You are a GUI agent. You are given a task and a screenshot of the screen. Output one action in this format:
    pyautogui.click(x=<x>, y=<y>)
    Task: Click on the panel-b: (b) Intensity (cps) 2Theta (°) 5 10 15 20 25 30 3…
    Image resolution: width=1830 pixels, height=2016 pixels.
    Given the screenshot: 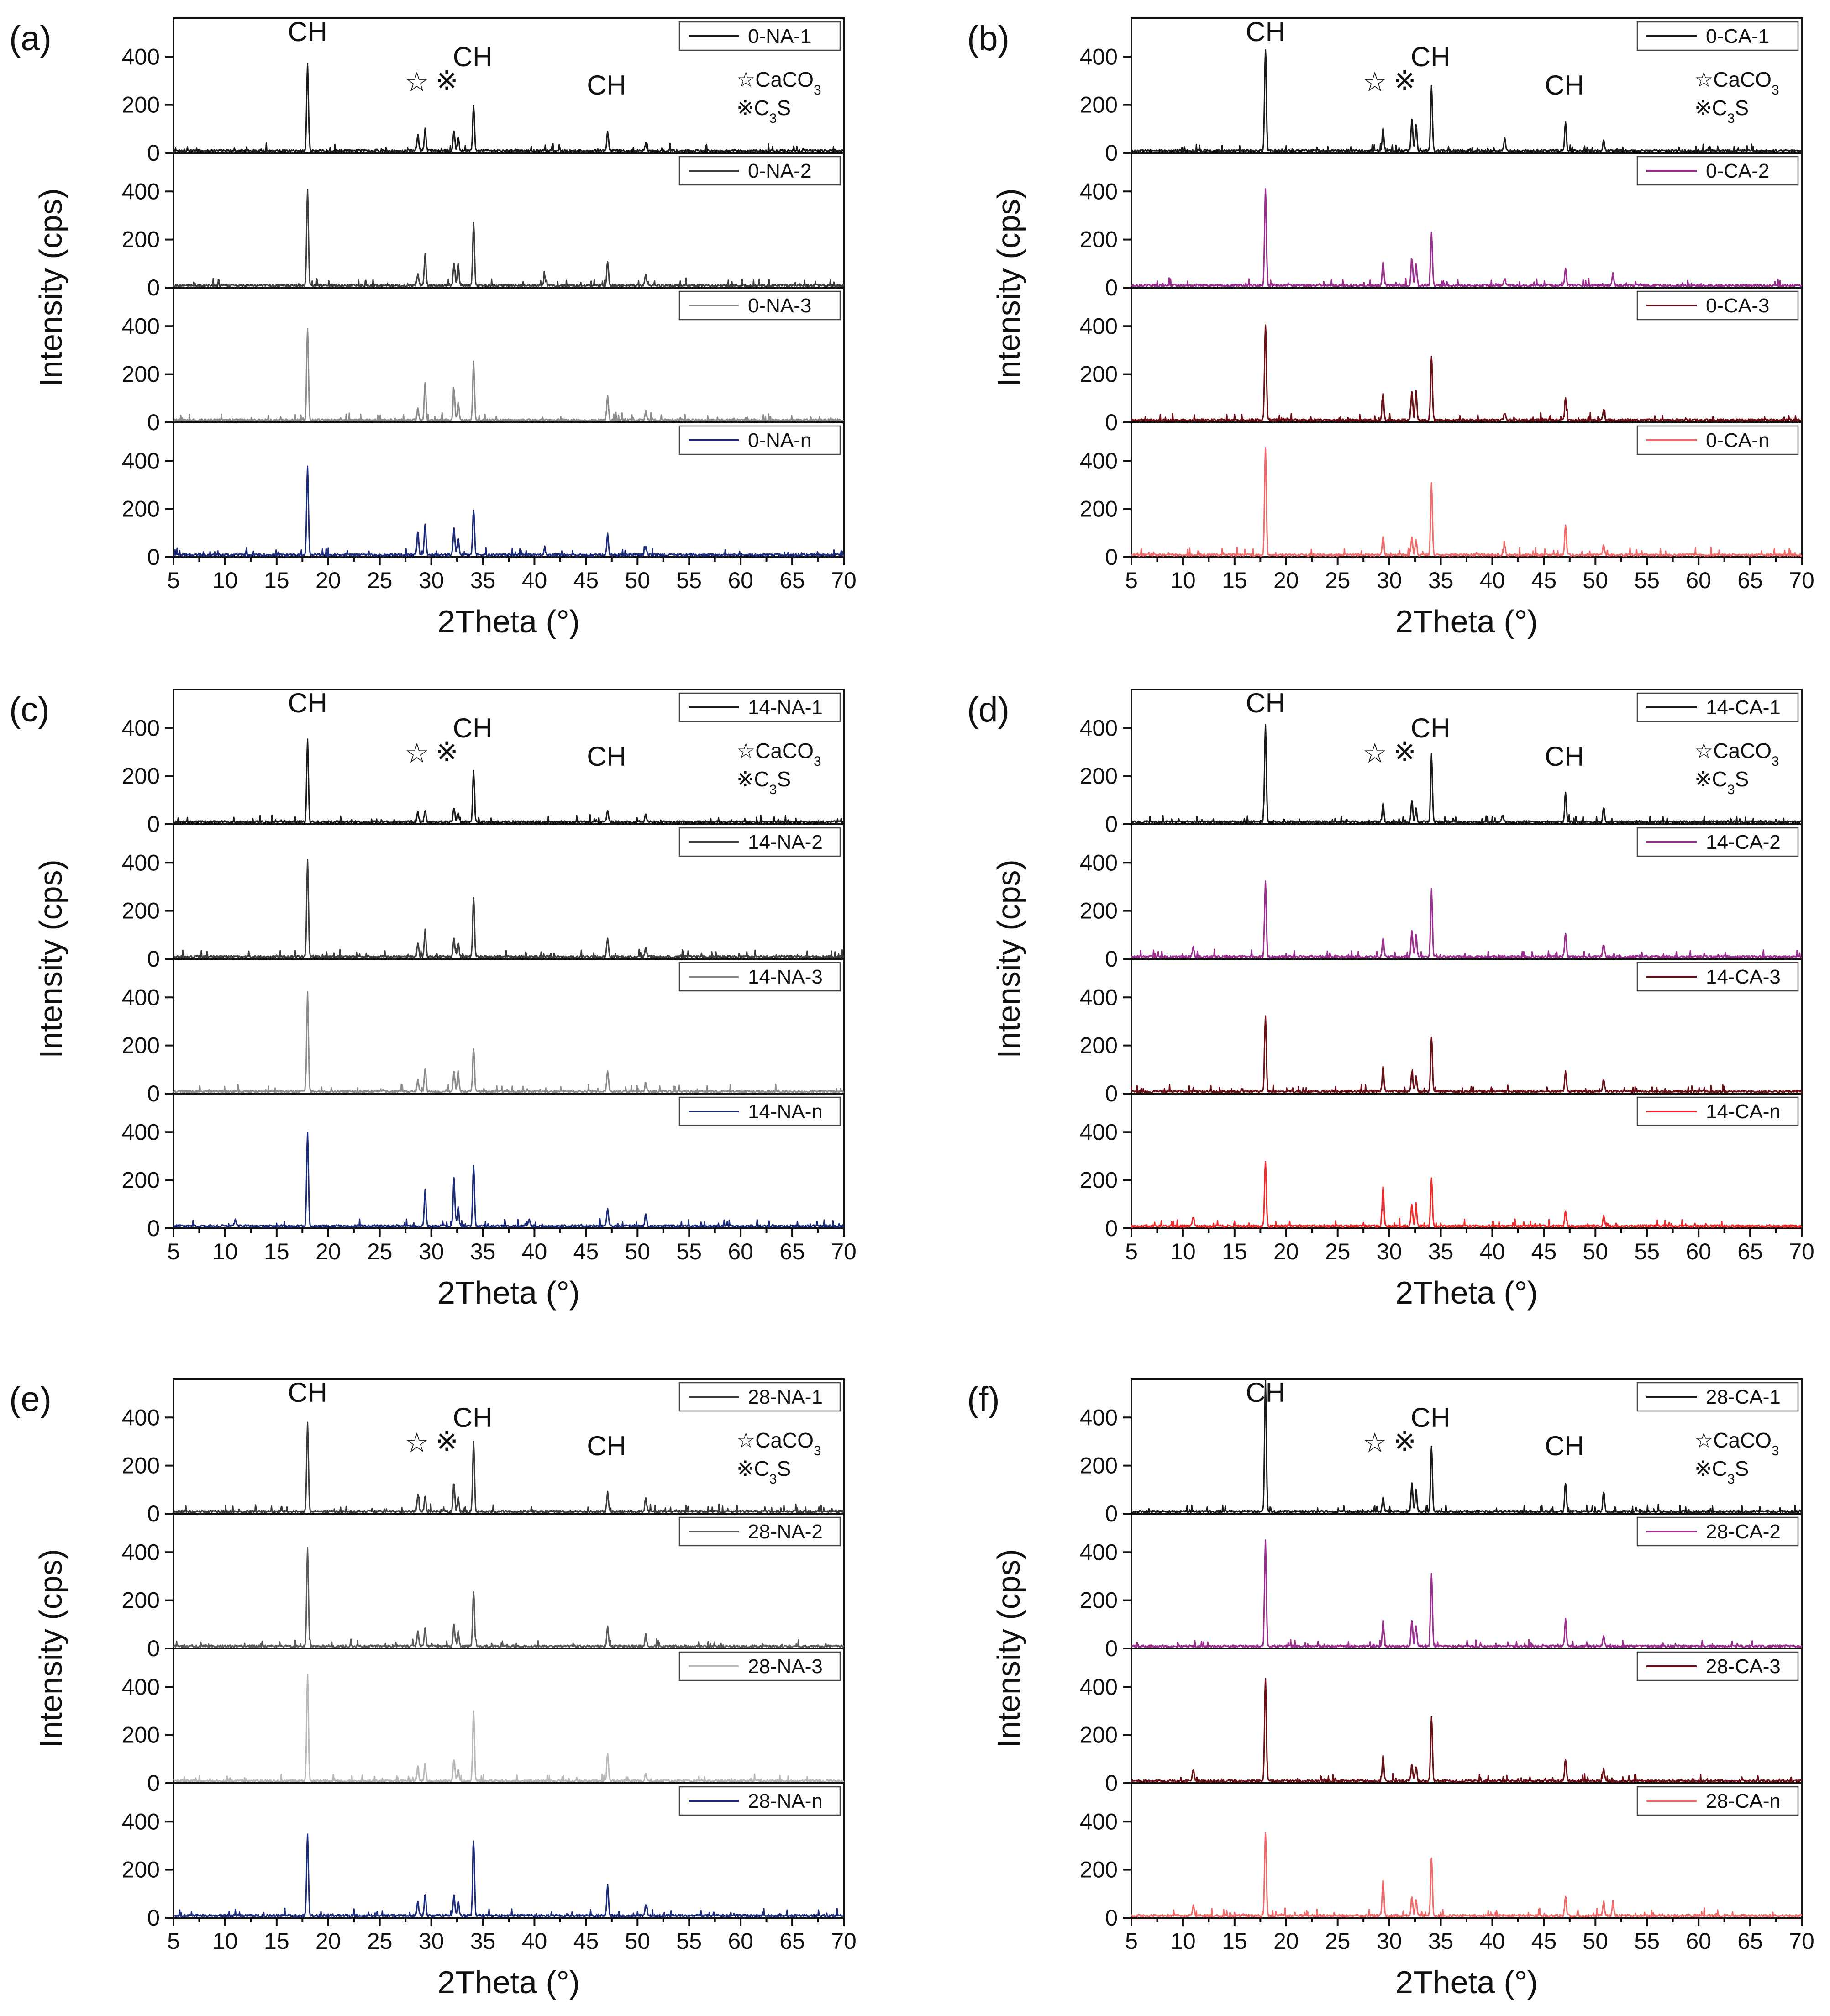 What is the action you would take?
    pyautogui.click(x=1390, y=327)
    